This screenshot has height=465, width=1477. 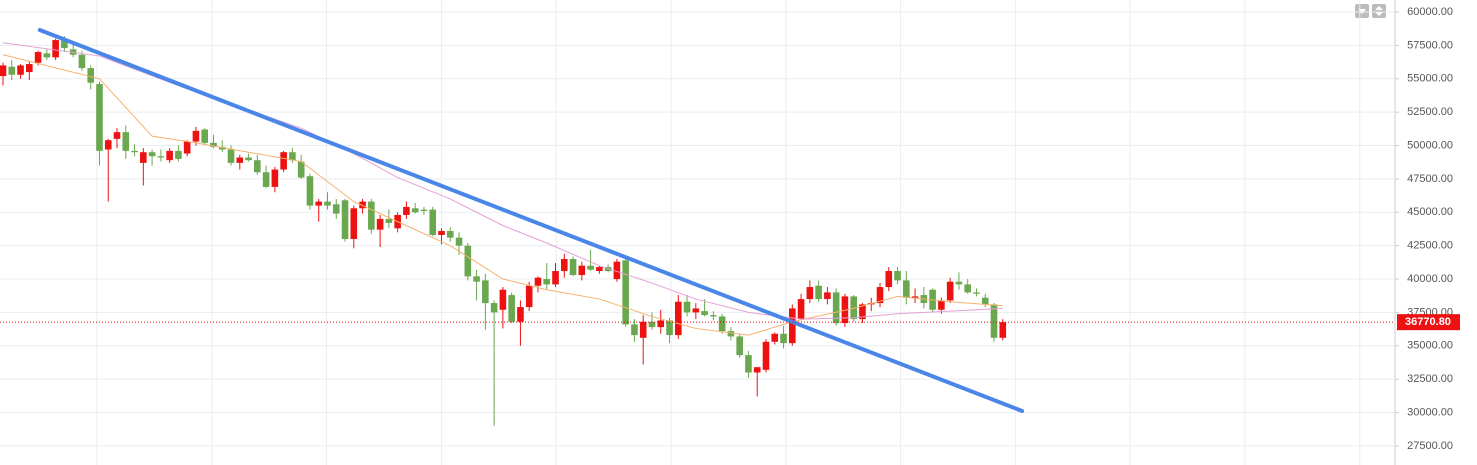 I want to click on y-tick-label: 57500.00, so click(x=1430, y=45).